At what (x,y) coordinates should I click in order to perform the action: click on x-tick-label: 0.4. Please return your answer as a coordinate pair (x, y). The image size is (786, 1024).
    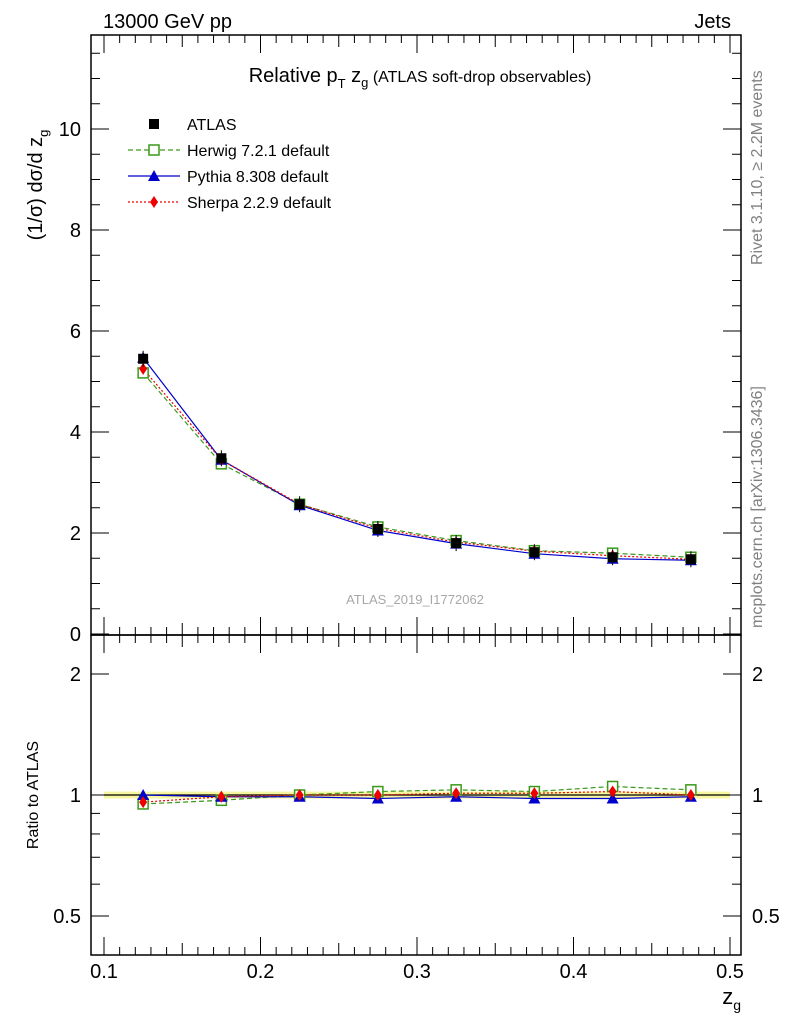
    Looking at the image, I should click on (574, 972).